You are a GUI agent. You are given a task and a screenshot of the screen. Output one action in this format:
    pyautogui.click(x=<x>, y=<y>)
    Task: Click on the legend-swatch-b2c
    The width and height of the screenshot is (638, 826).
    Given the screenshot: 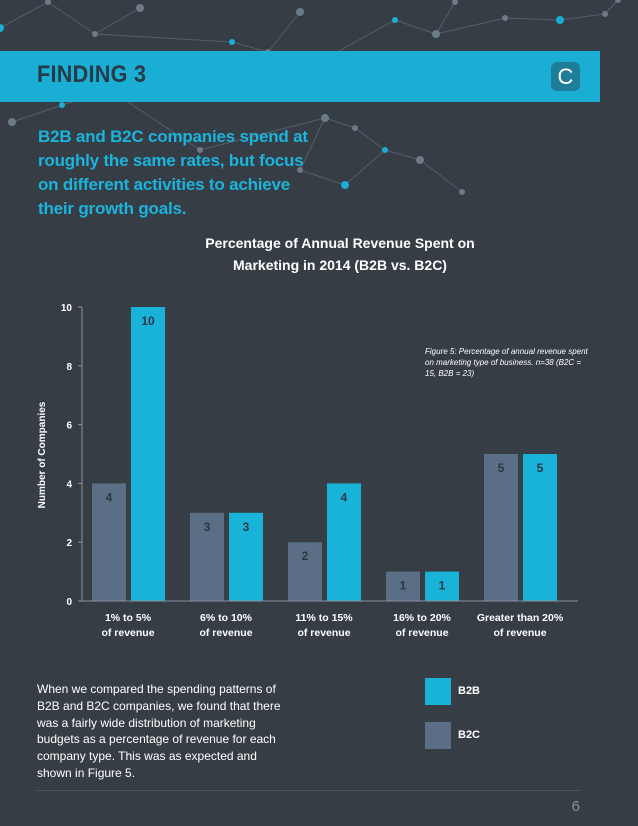 What is the action you would take?
    pyautogui.click(x=438, y=735)
    